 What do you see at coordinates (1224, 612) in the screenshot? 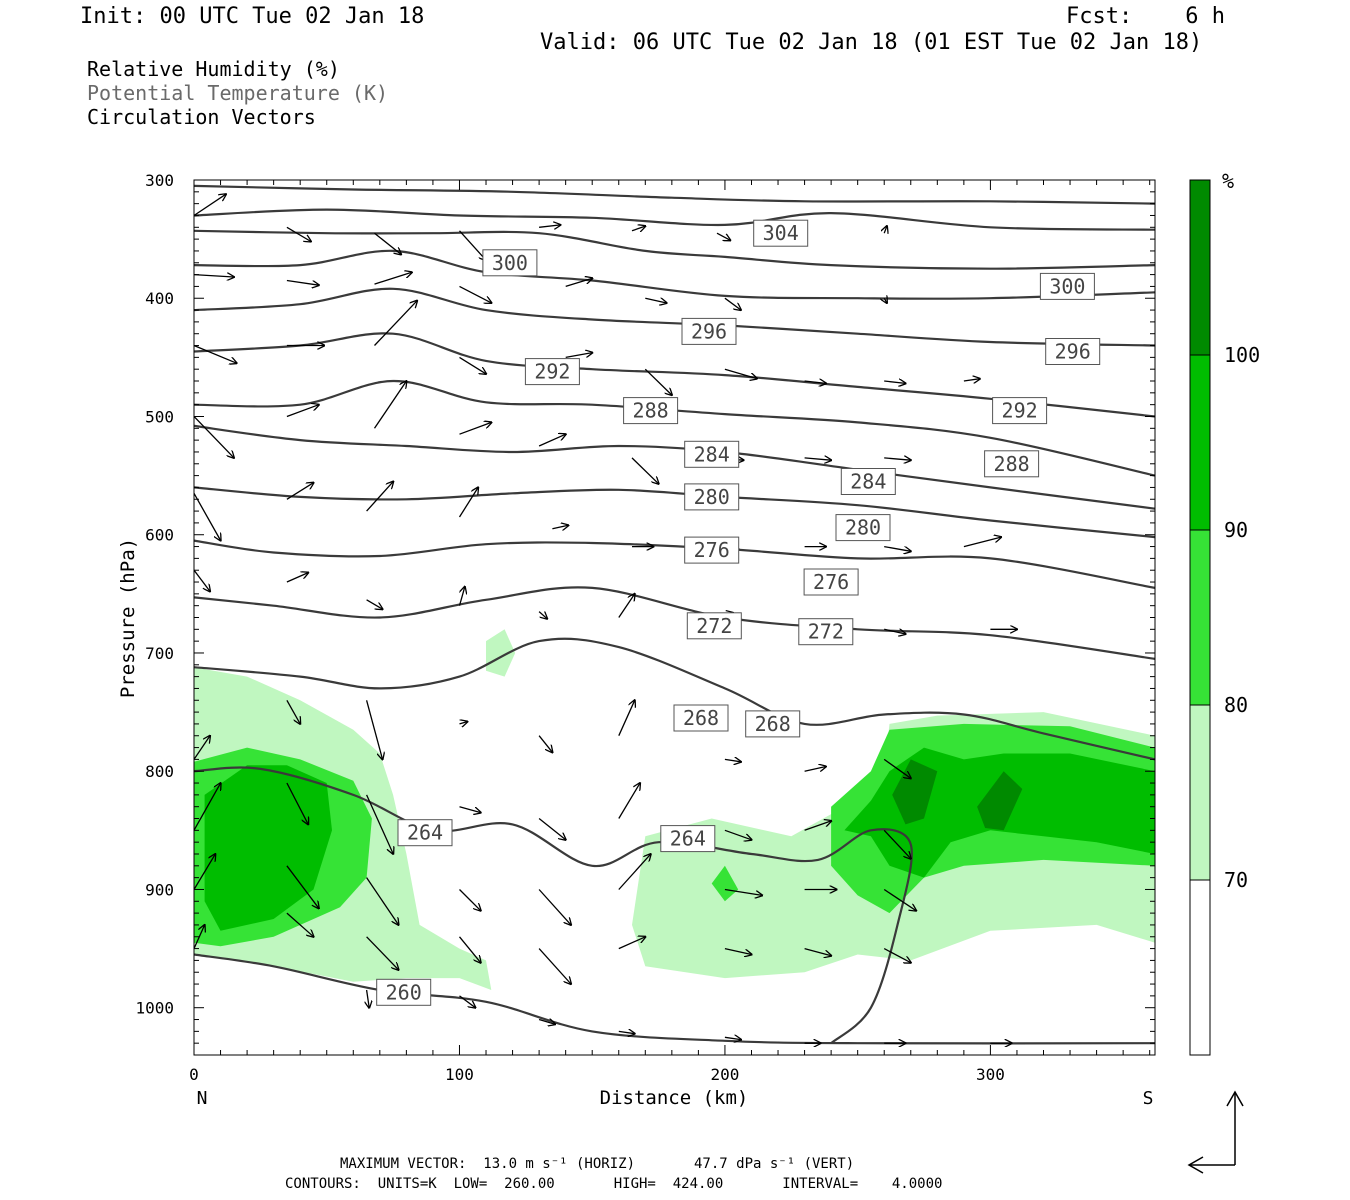
I see `colorbar: % 70 80 90 100` at bounding box center [1224, 612].